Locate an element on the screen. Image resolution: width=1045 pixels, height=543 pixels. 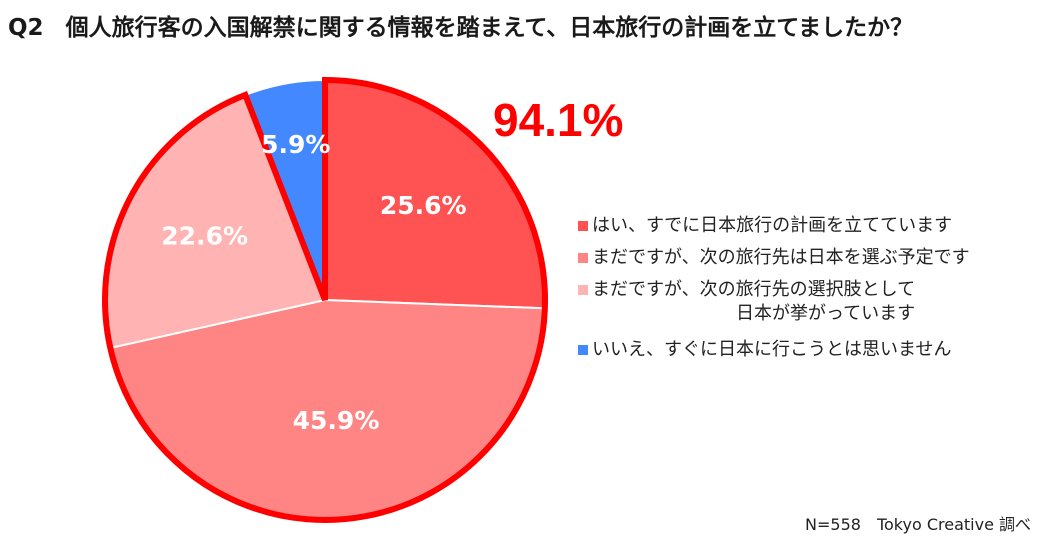
legend-item: まだですが、次の旅行先は日本を選ぶ予定です is located at coordinates (774, 258).